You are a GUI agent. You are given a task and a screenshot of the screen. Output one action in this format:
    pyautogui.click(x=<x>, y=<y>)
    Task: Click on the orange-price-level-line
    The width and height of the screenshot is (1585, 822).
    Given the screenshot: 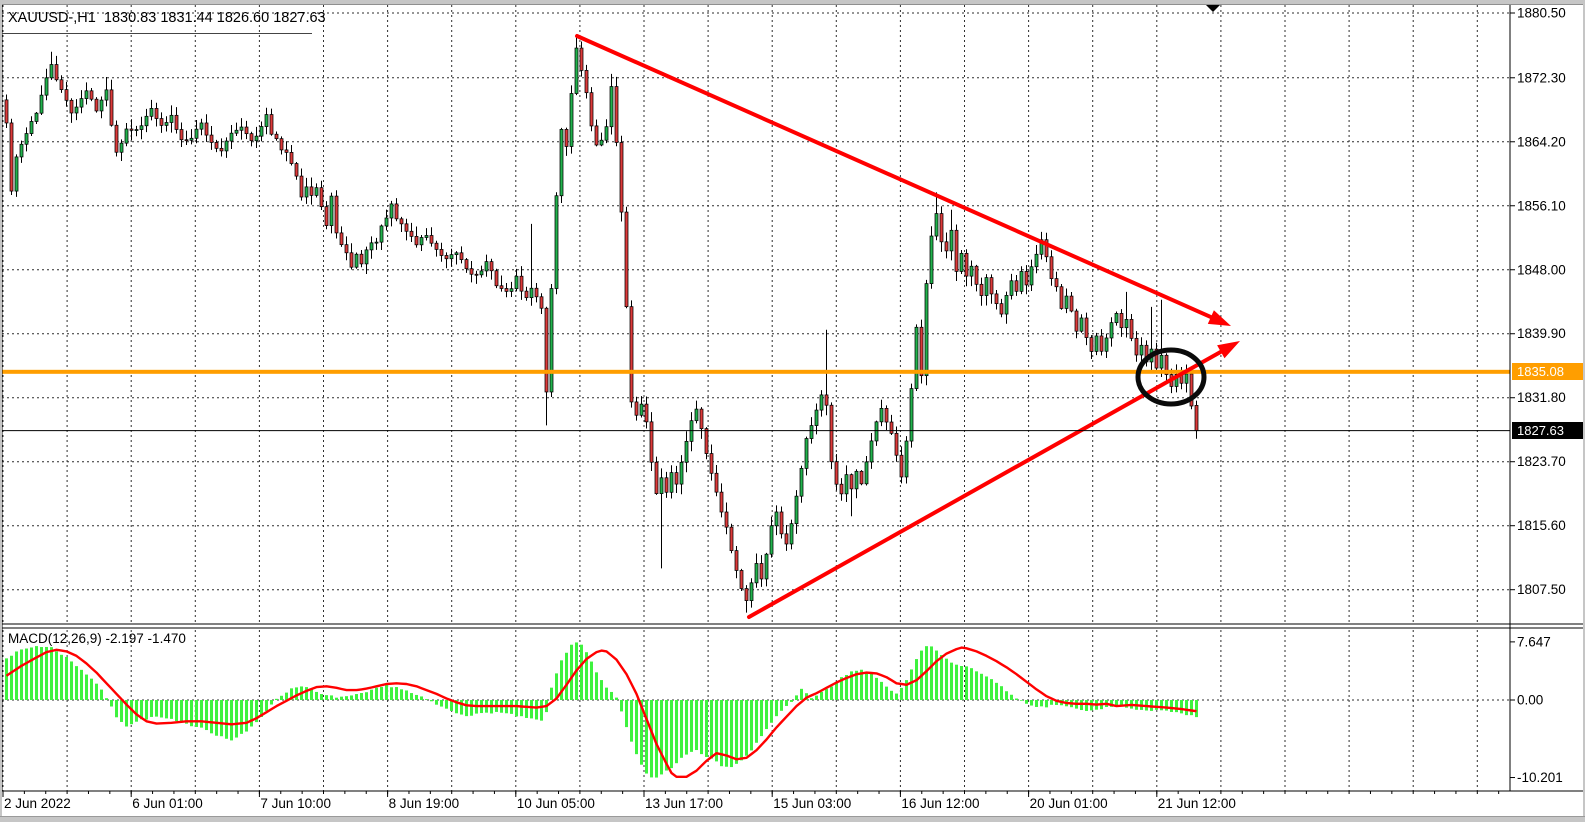 What is the action you would take?
    pyautogui.click(x=756, y=371)
    